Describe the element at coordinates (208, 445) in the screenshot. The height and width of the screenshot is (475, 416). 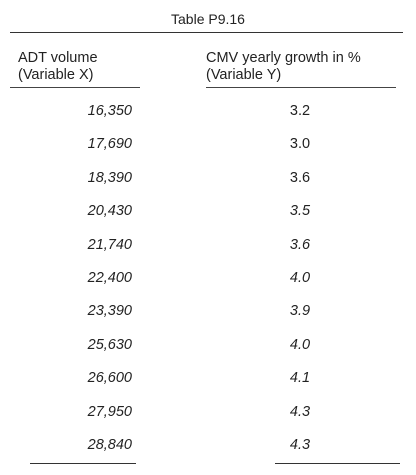
I see `table-row: 28,840 4.3` at that location.